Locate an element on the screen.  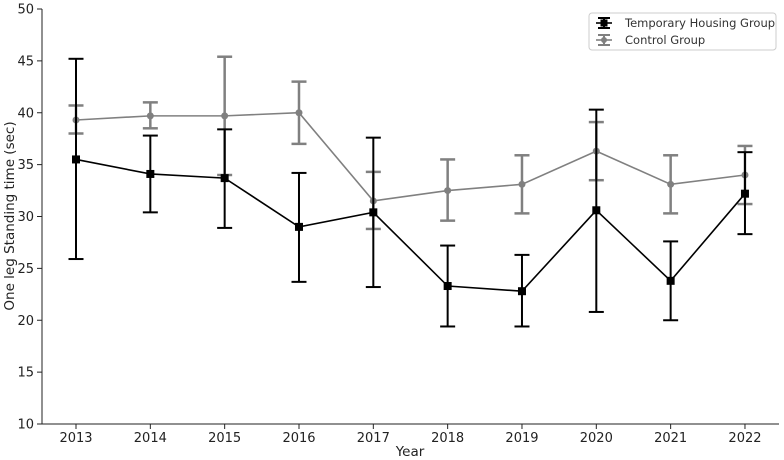
x-tick-label: 2015 is located at coordinates (224, 438).